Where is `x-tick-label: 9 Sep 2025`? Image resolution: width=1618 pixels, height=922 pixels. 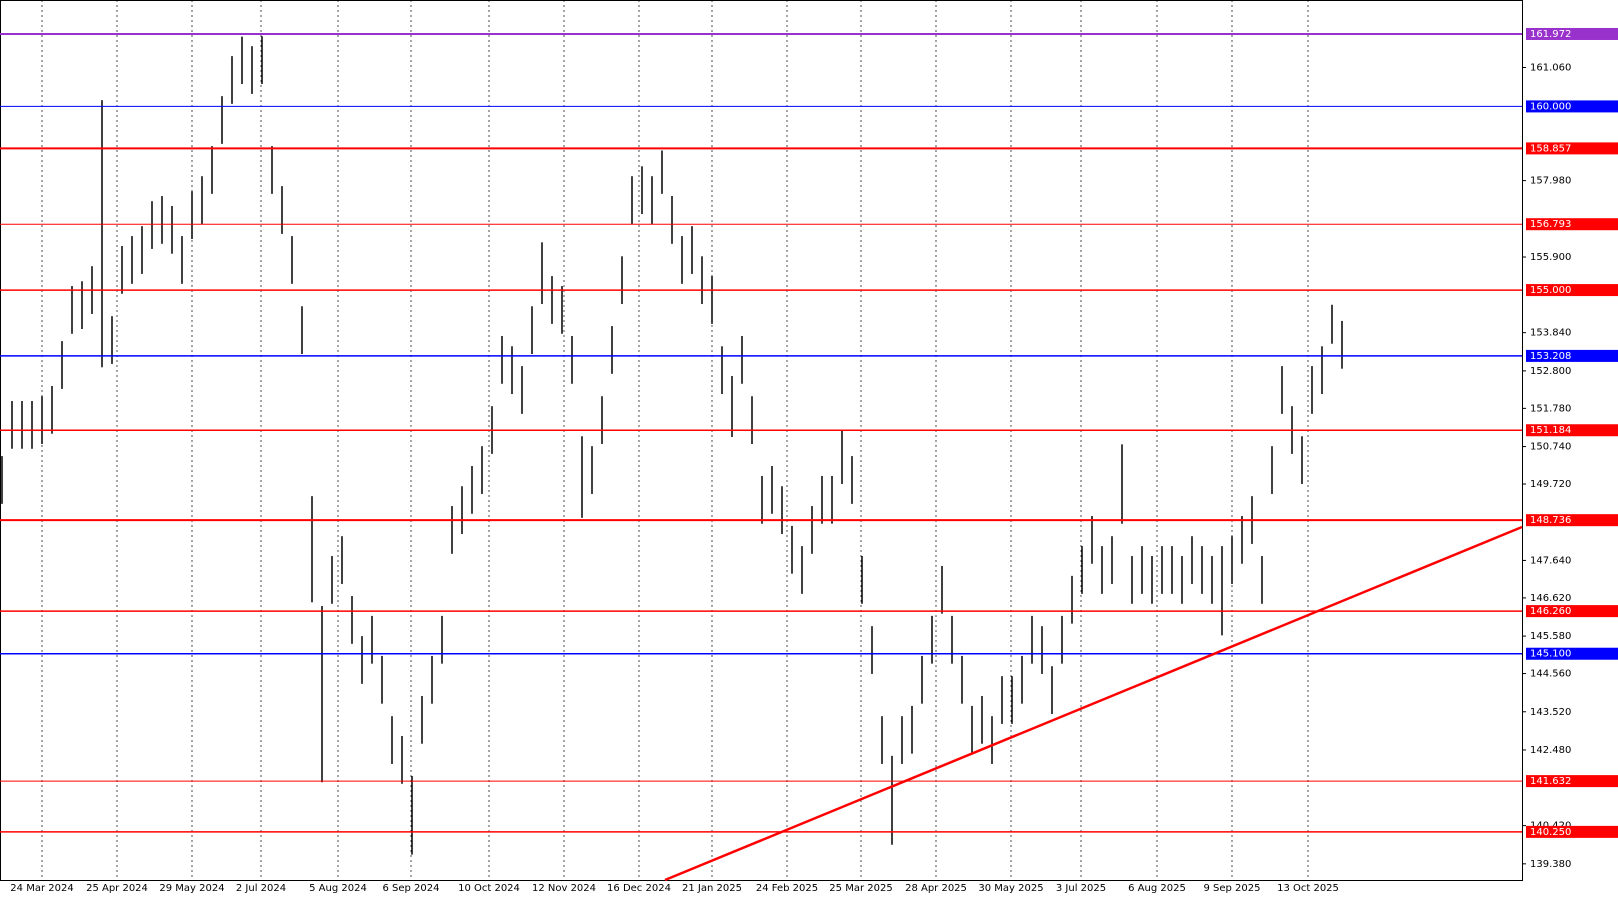 x-tick-label: 9 Sep 2025 is located at coordinates (1231, 888).